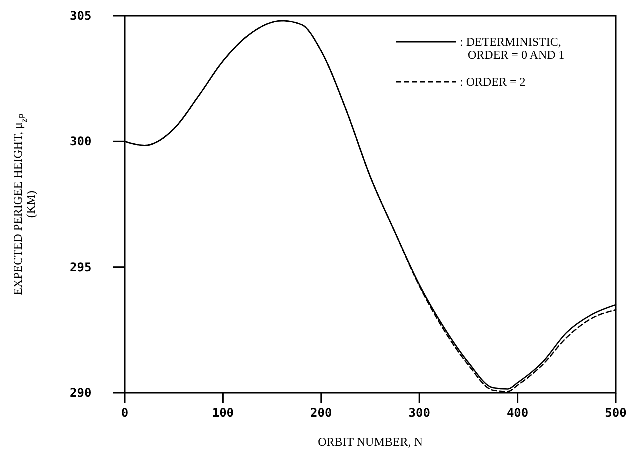  I want to click on y-tick-label: 300, so click(81, 141).